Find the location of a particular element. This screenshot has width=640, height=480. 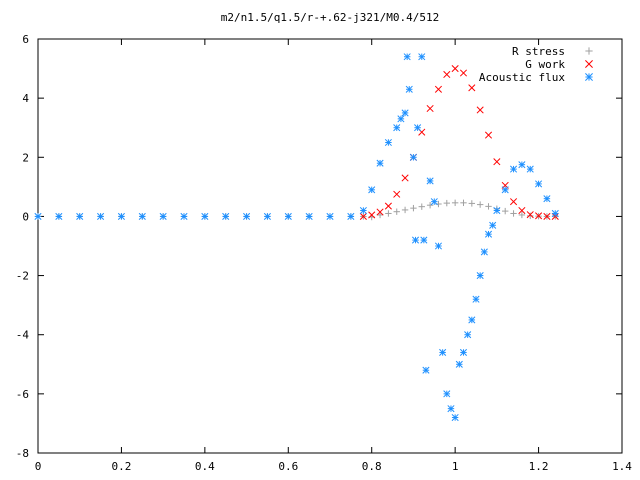

series-g-work is located at coordinates (459, 142).